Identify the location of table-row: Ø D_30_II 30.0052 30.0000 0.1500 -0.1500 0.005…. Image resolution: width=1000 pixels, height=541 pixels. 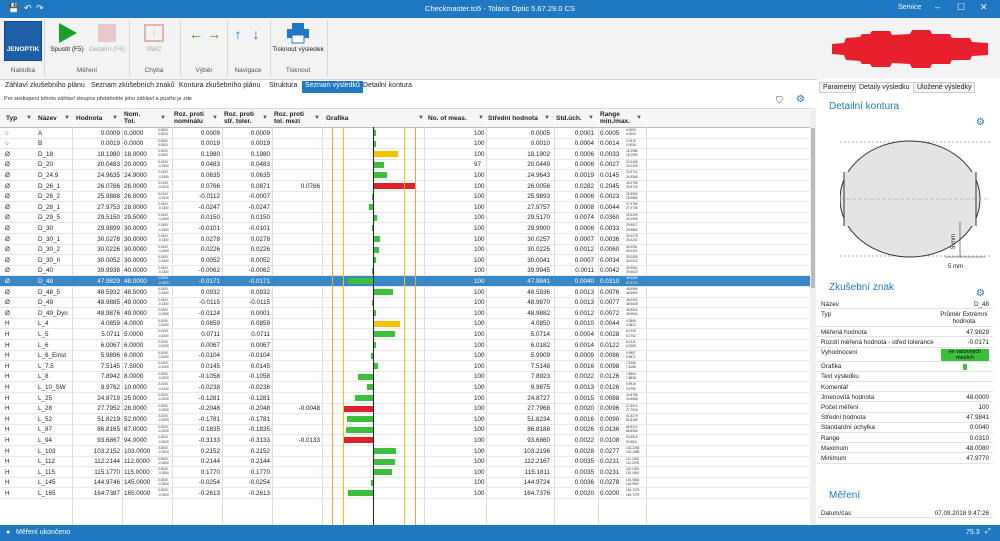
(405, 260).